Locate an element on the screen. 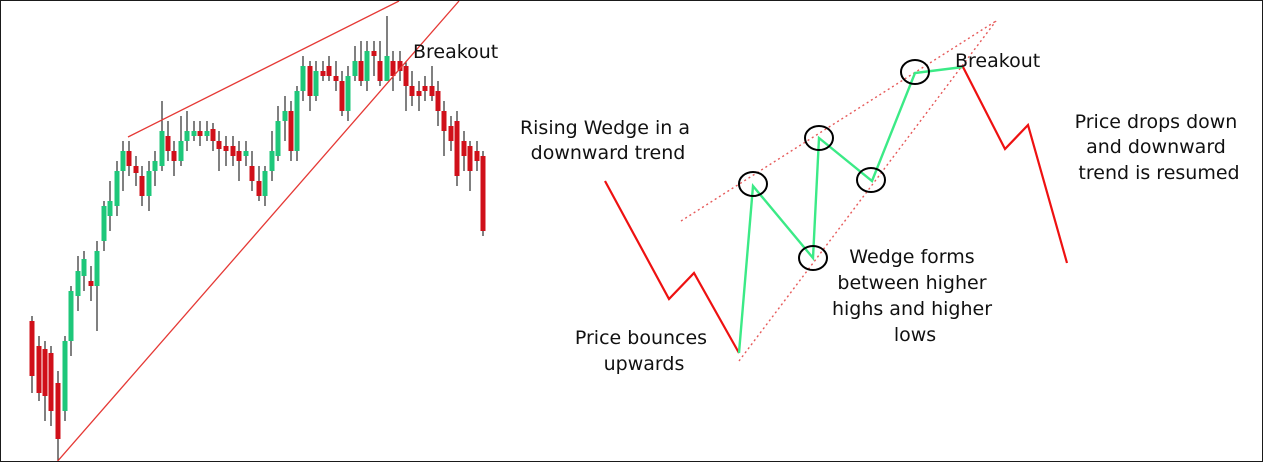 The image size is (1263, 462). left-breakout-label: Breakout is located at coordinates (455, 52).